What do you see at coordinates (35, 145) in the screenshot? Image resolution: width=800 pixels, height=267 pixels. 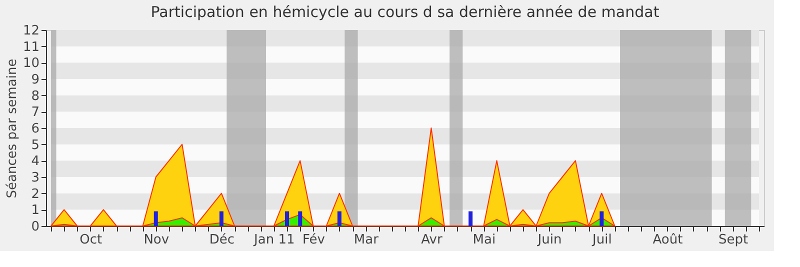 I see `y-tick-label: 5` at bounding box center [35, 145].